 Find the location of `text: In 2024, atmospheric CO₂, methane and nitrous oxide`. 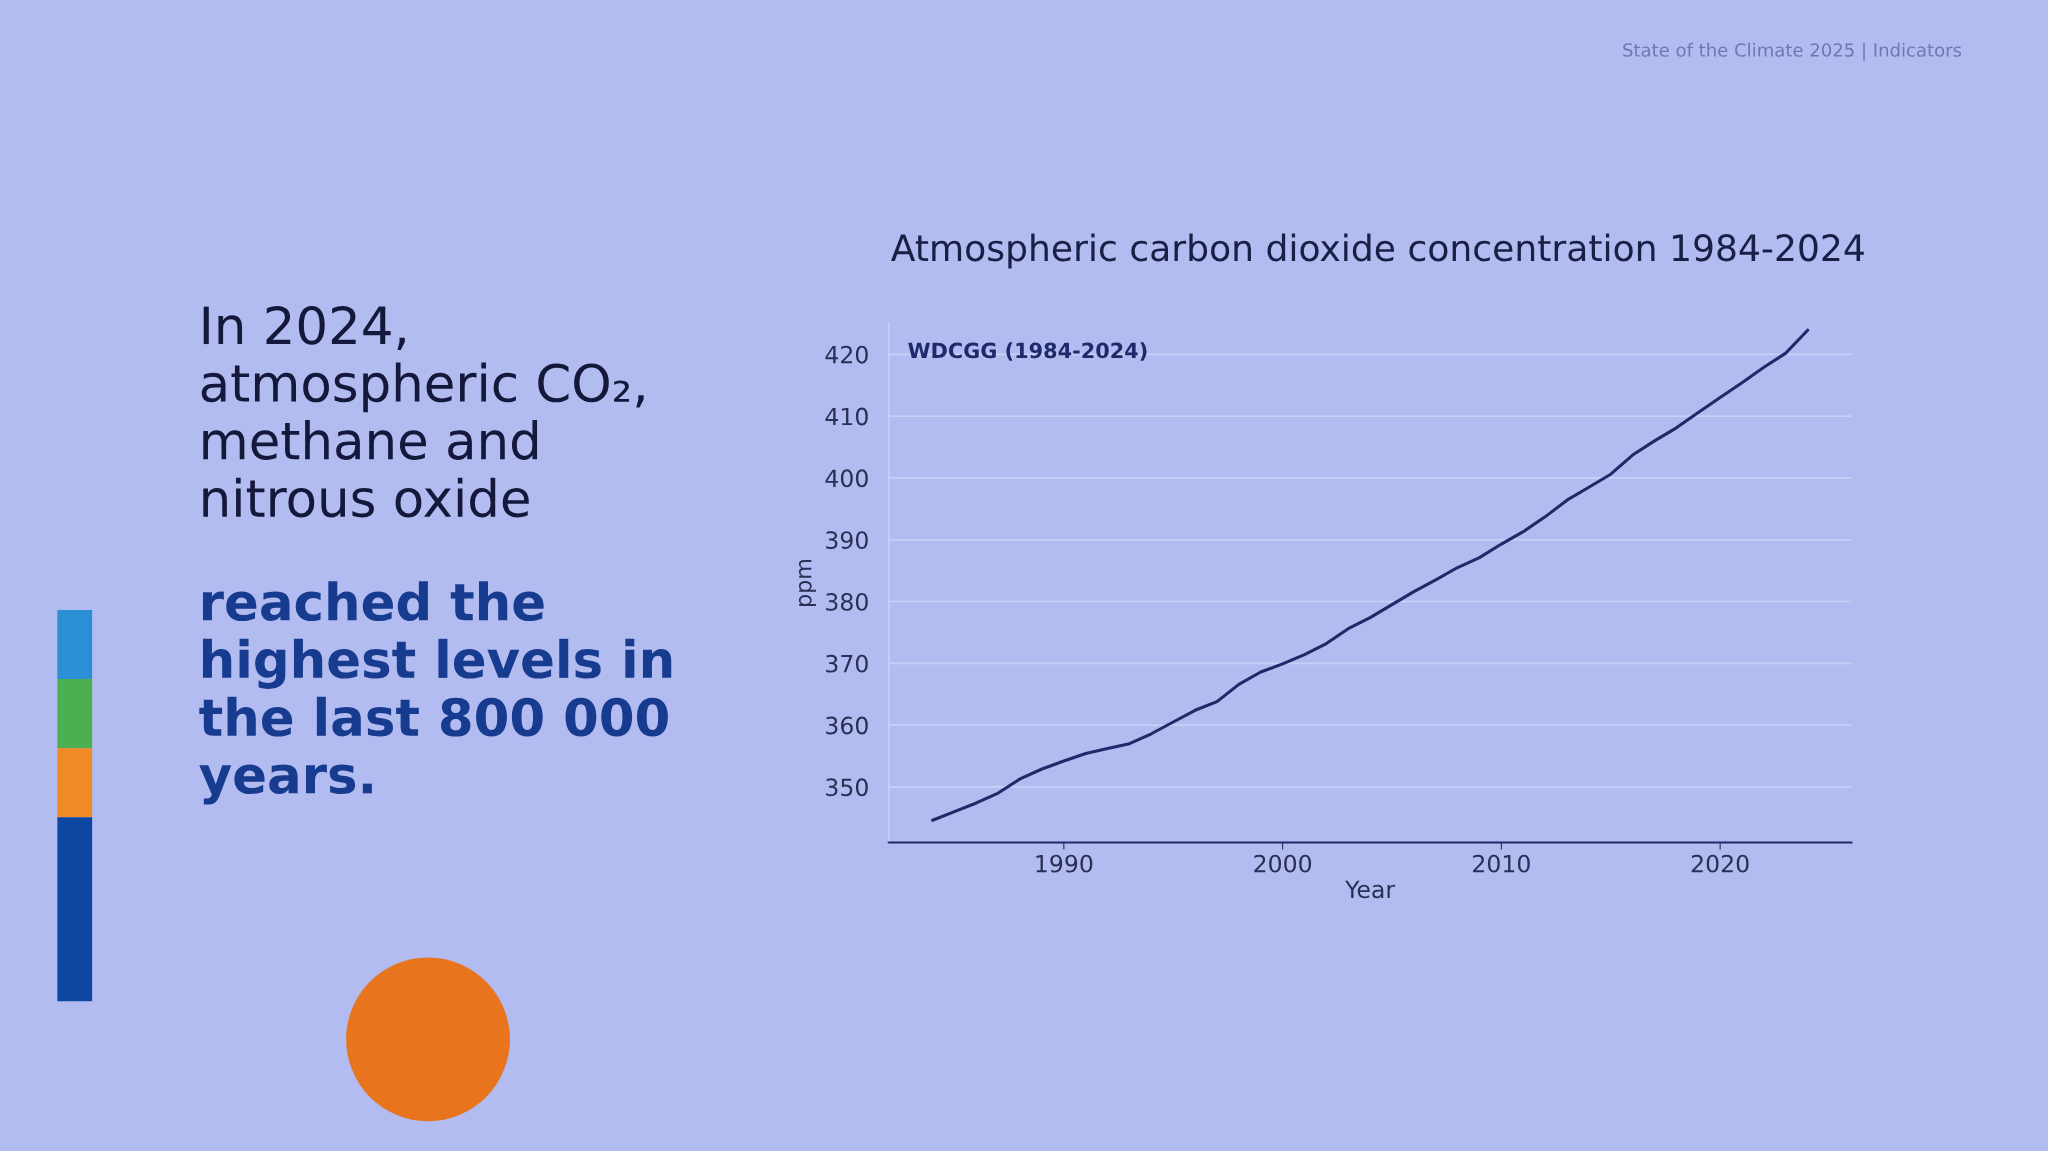

text: In 2024, atmospheric CO₂, methane and nitrous oxide is located at coordinates (422, 411).